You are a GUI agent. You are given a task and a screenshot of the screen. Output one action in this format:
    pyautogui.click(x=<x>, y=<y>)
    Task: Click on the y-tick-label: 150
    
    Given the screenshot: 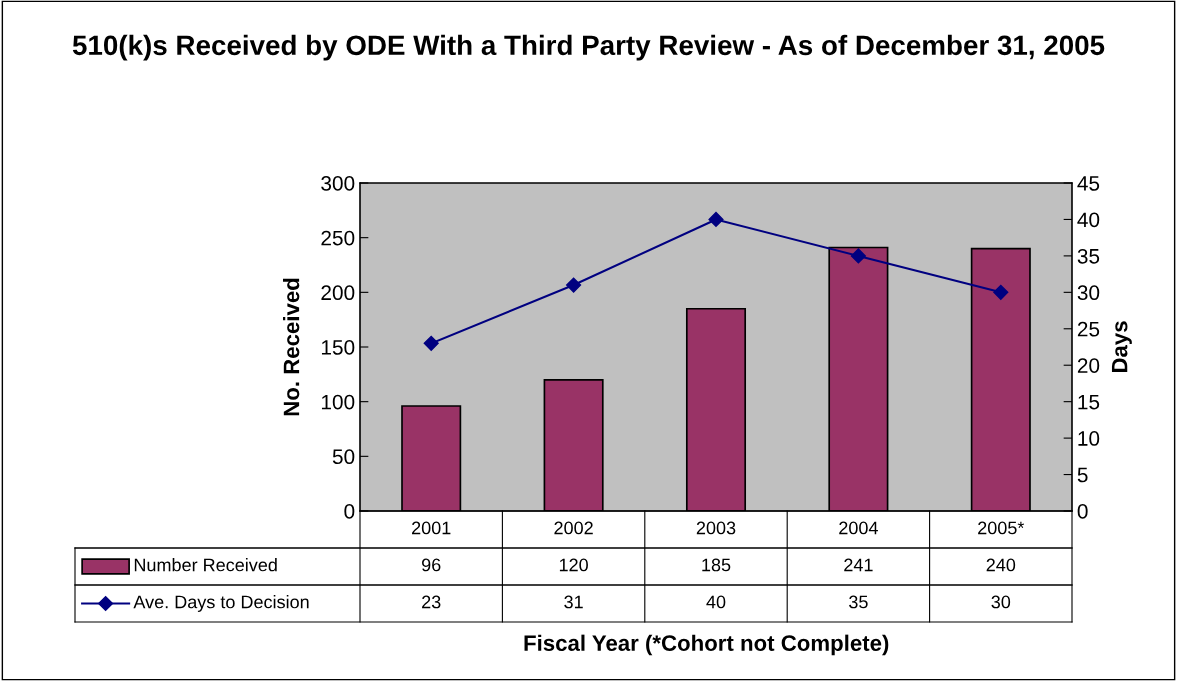 What is the action you would take?
    pyautogui.click(x=338, y=347)
    